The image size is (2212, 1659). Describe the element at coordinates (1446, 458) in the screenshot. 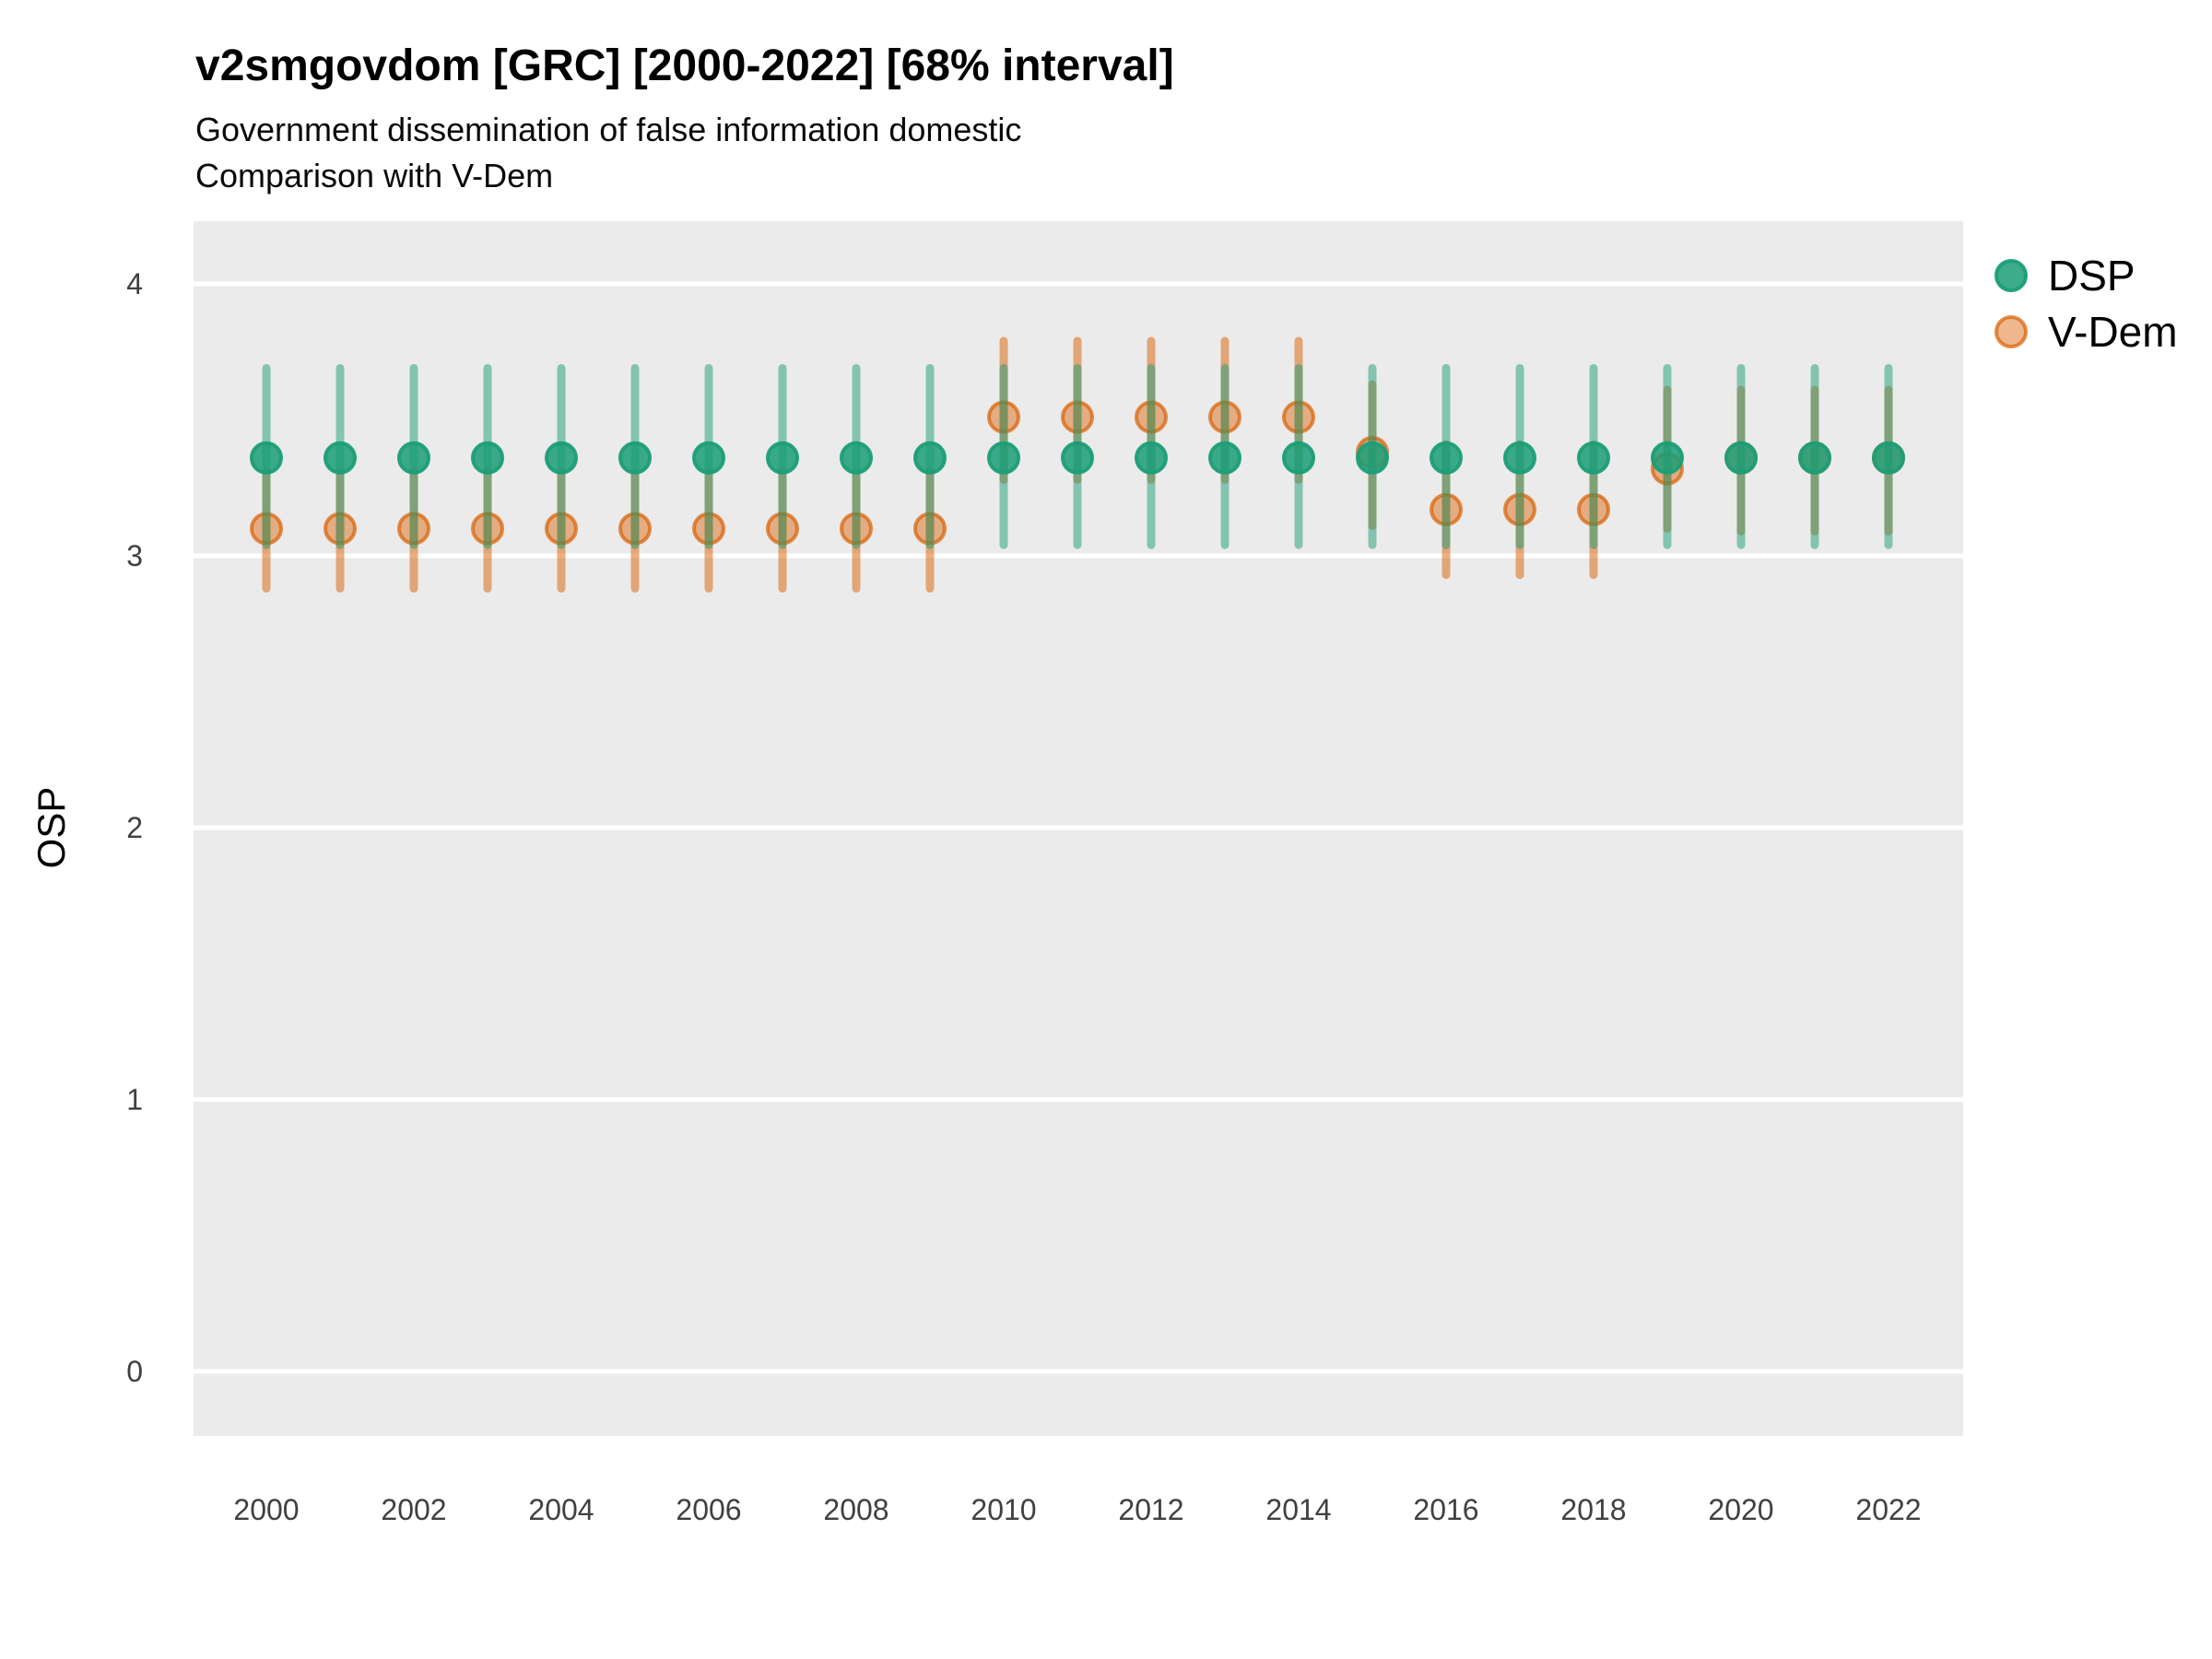

I see `dsp-point-2016` at that location.